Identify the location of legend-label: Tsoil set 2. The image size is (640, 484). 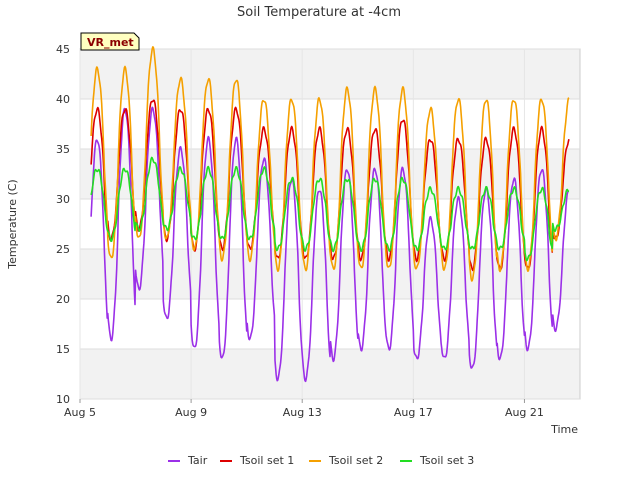
(355, 460).